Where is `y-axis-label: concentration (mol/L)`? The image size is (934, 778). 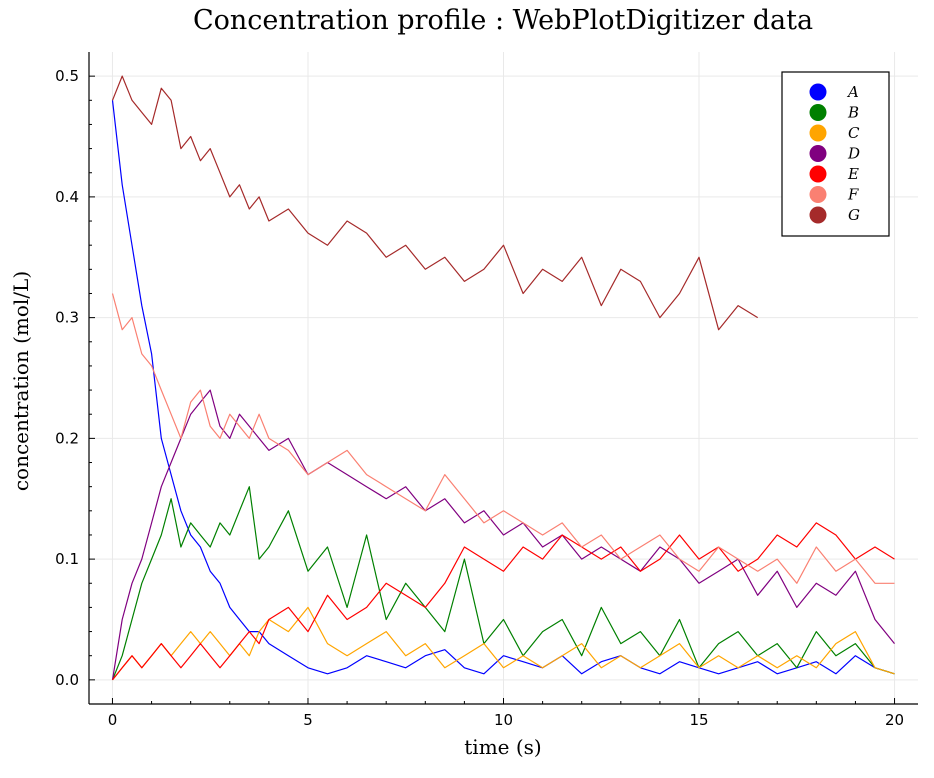
y-axis-label: concentration (mol/L) is located at coordinates (21, 381).